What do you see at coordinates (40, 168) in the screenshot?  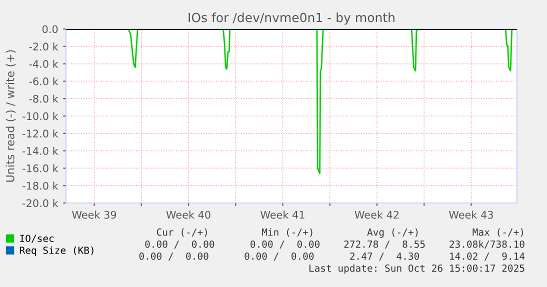 I see `y-tick-label: -16.0 k` at bounding box center [40, 168].